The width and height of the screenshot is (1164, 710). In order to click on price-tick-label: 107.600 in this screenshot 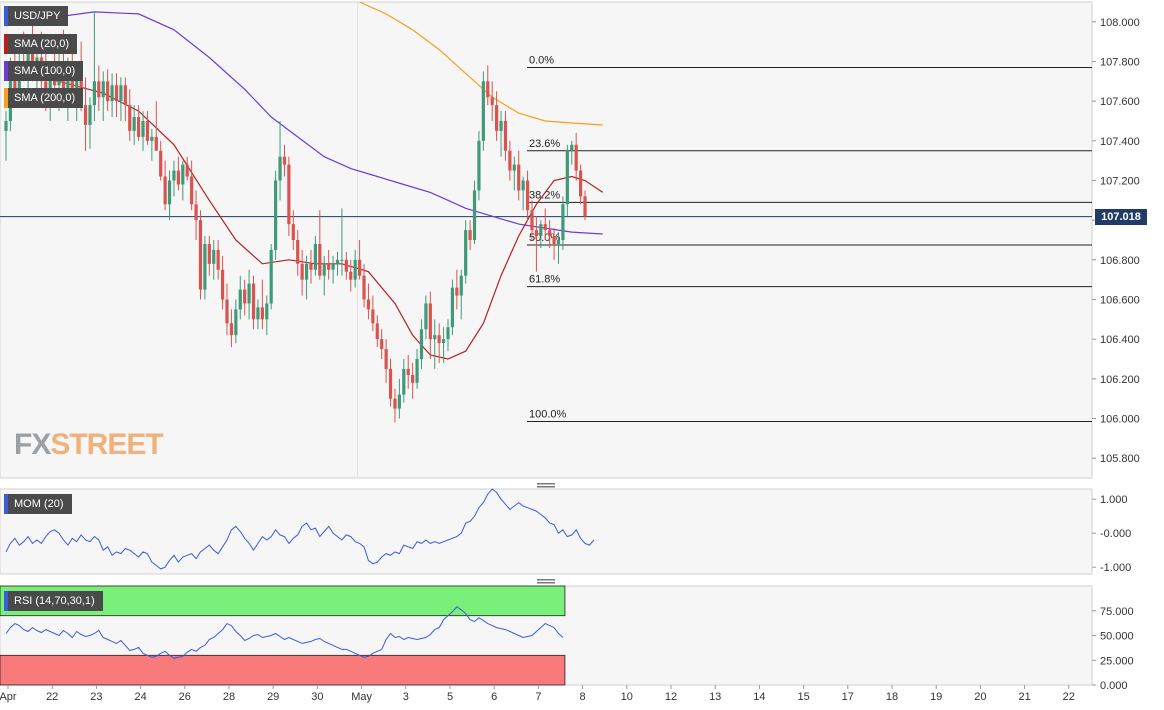, I will do `click(1120, 102)`.